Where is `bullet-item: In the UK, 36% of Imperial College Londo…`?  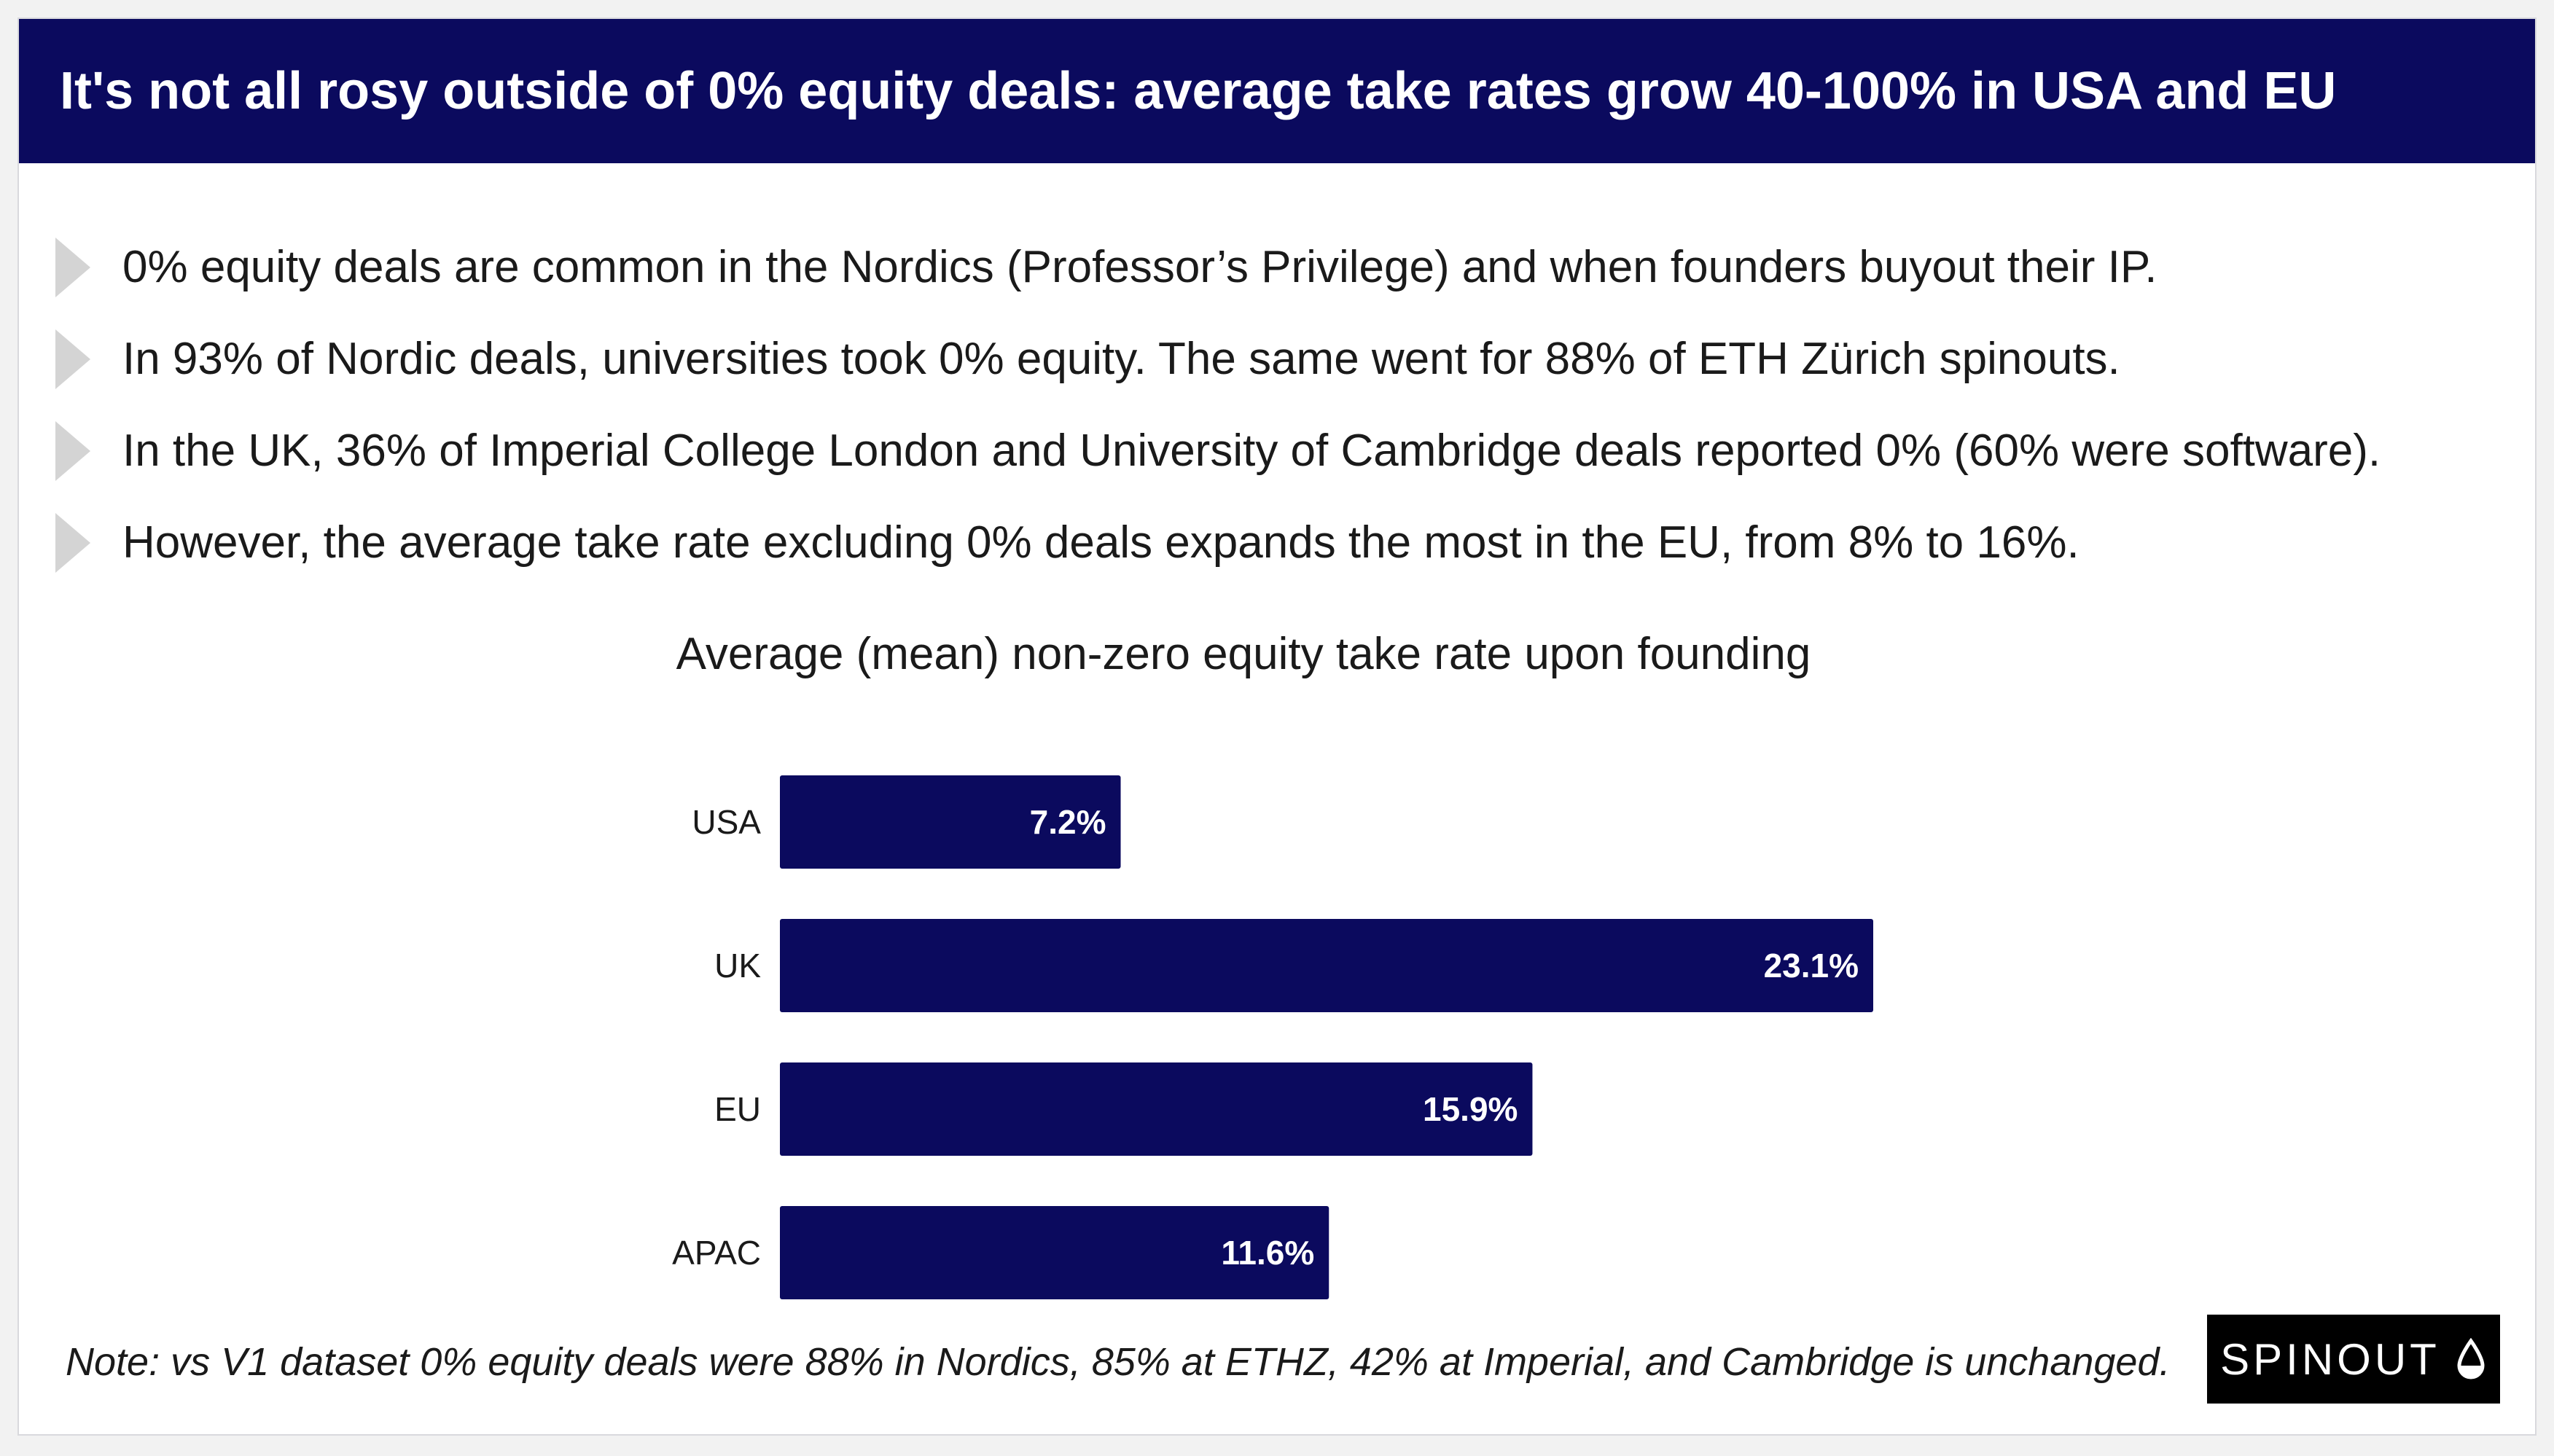
bullet-item: In the UK, 36% of Imperial College Londo… is located at coordinates (1287, 467).